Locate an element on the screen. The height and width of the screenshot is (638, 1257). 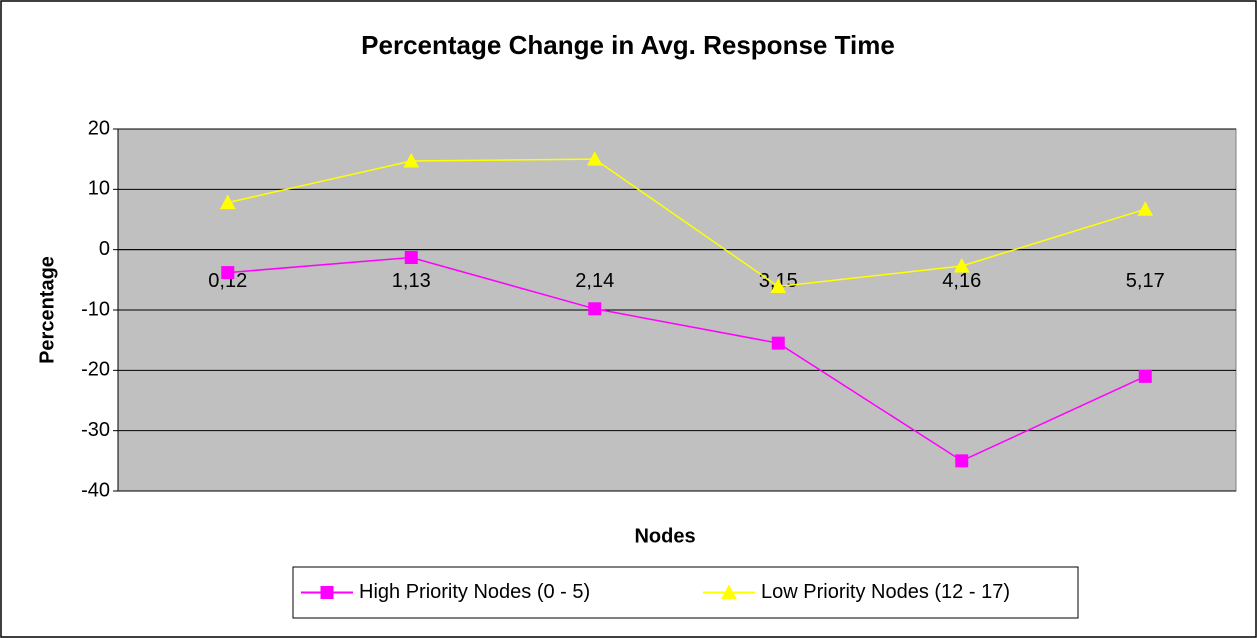
x-tick-label: 0,12 is located at coordinates (227, 281).